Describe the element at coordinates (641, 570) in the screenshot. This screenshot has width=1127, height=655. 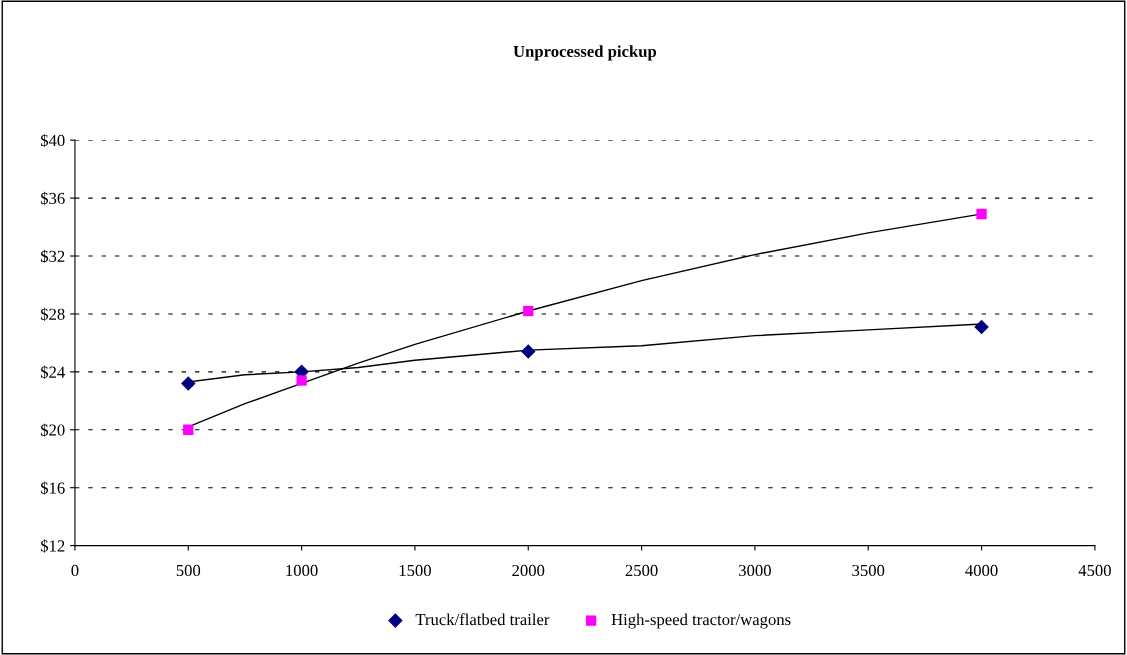
I see `x-tick-label: 2500` at that location.